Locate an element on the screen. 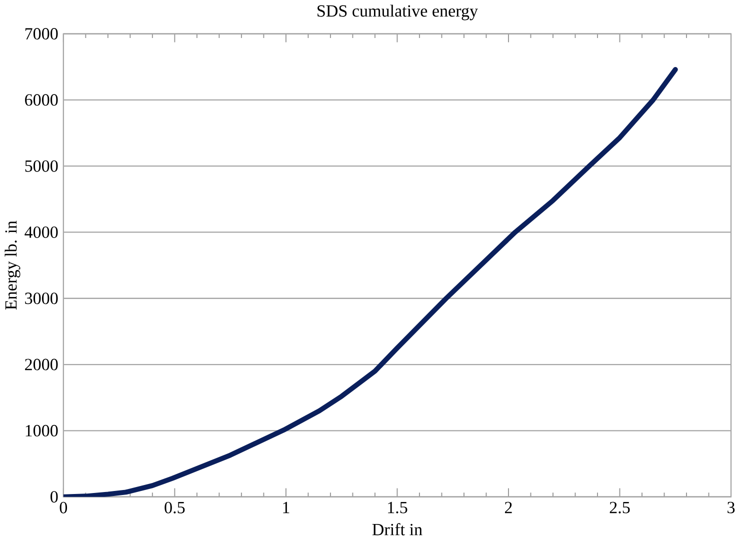  y-tick-label: 6000 is located at coordinates (41, 100).